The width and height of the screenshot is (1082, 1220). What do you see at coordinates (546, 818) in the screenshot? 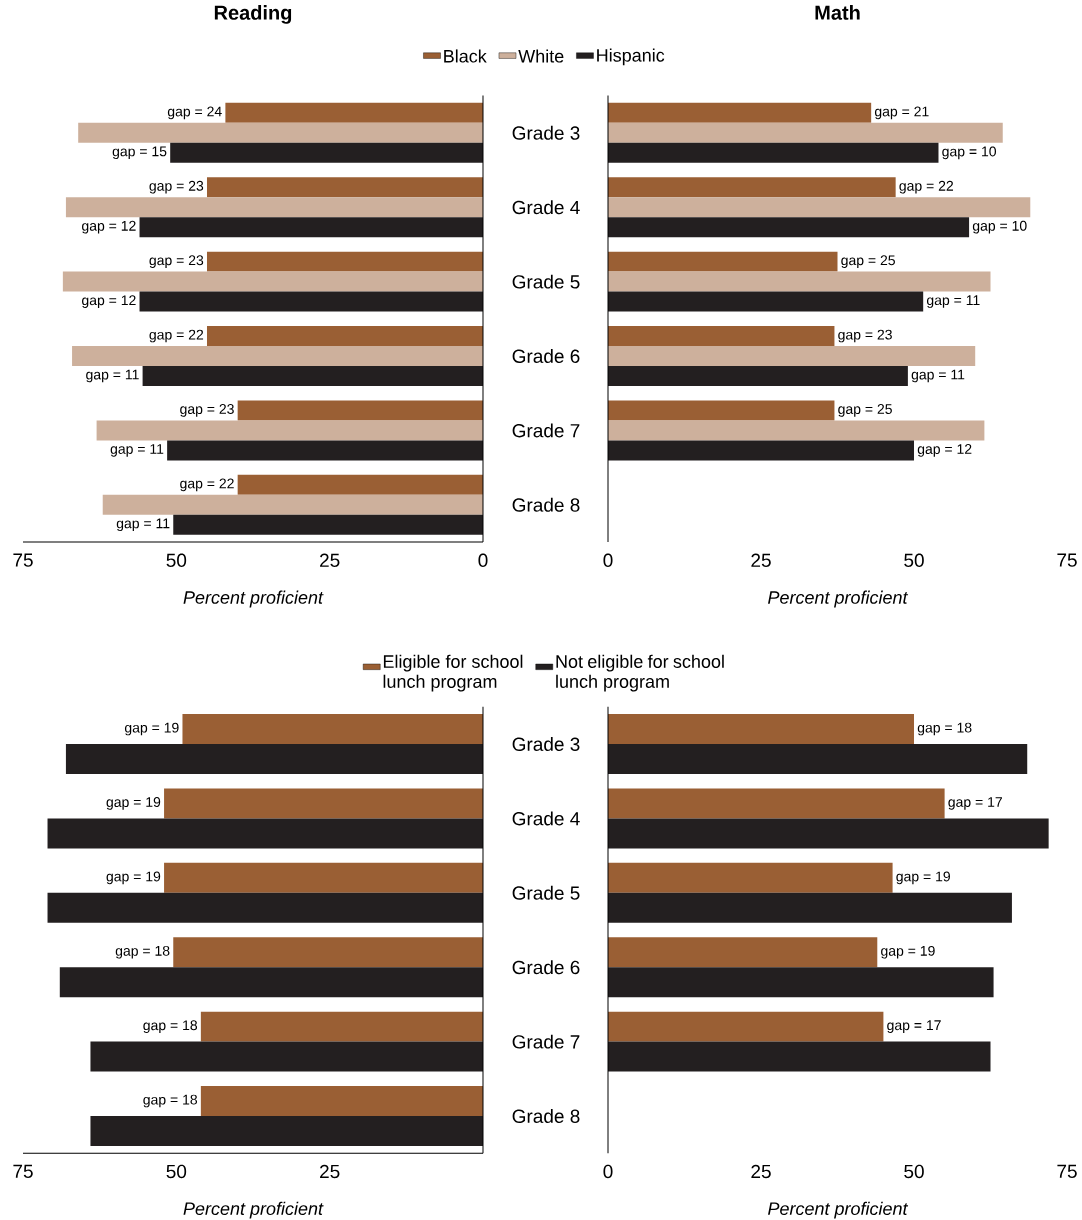
I see `y-tick-label: Grade 4` at bounding box center [546, 818].